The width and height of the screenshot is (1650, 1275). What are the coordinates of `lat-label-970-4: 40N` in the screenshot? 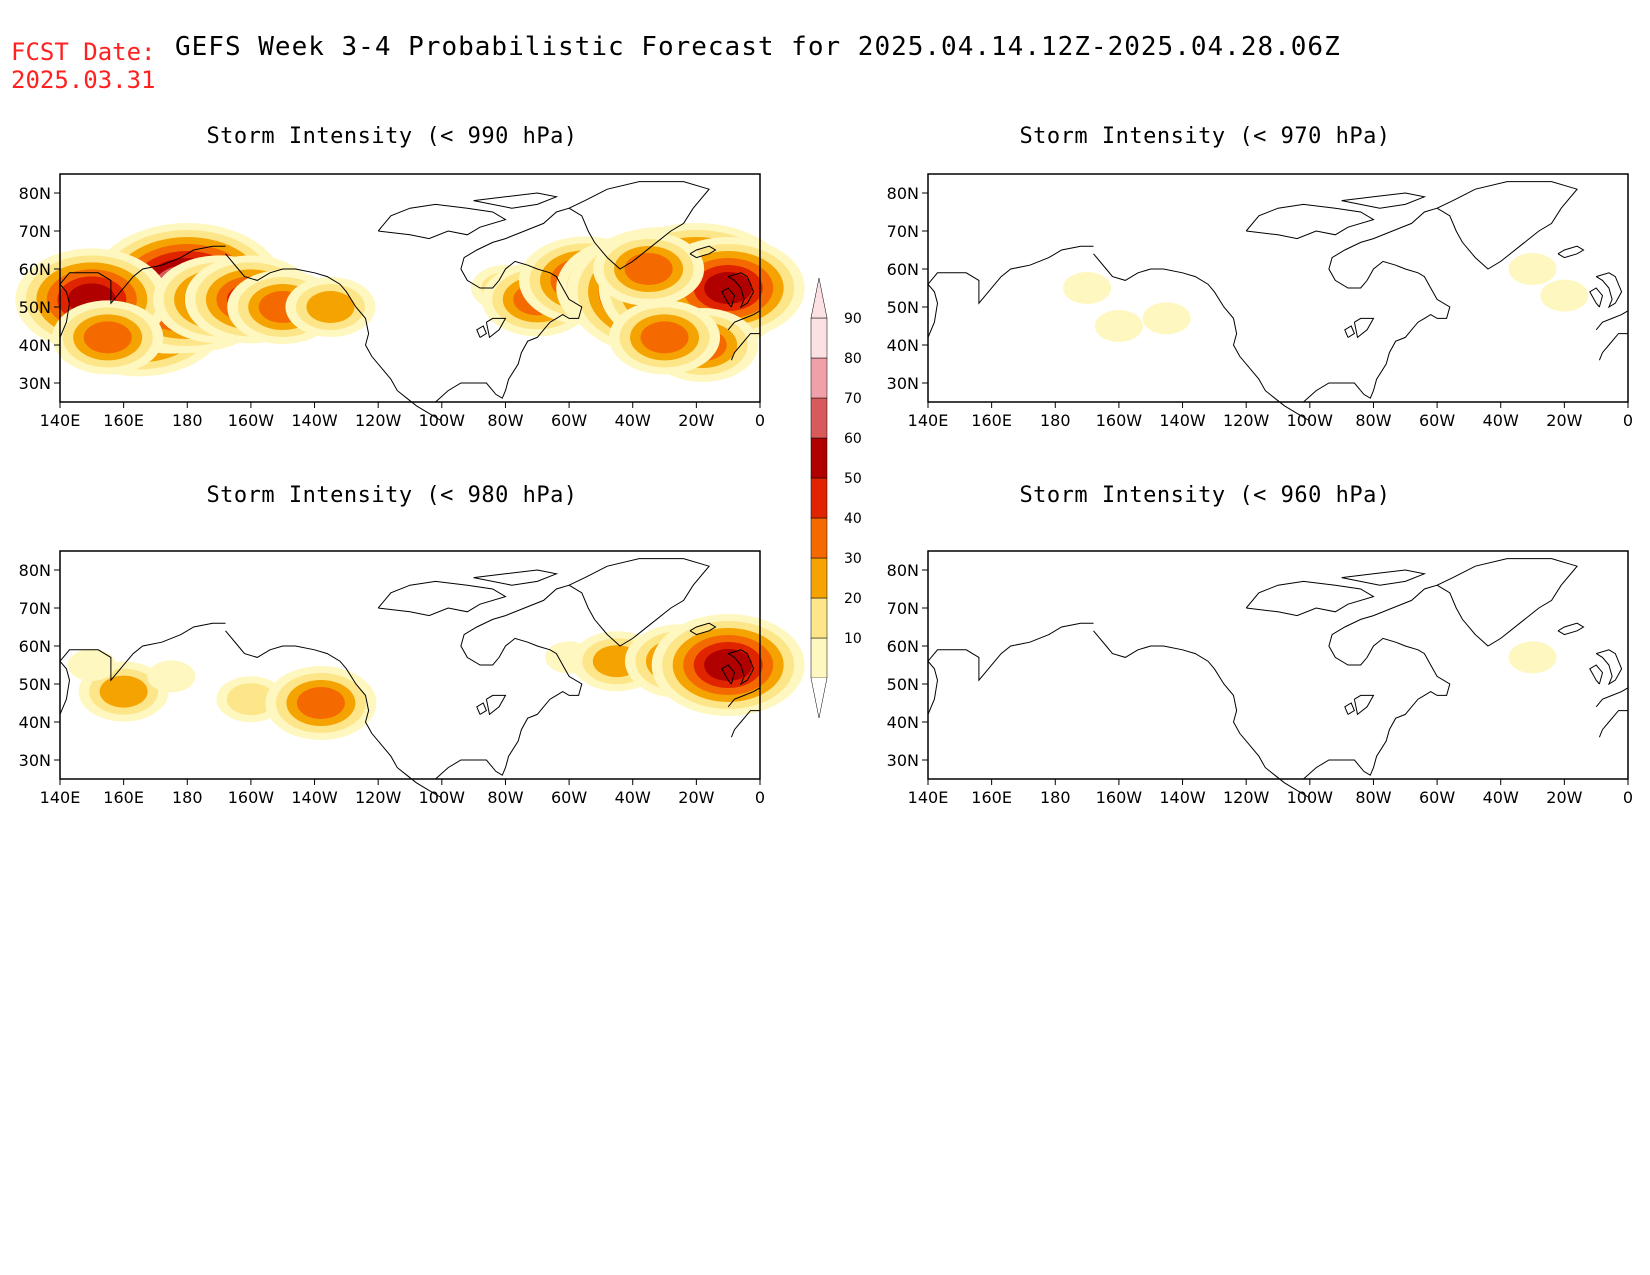 It's located at (903, 345).